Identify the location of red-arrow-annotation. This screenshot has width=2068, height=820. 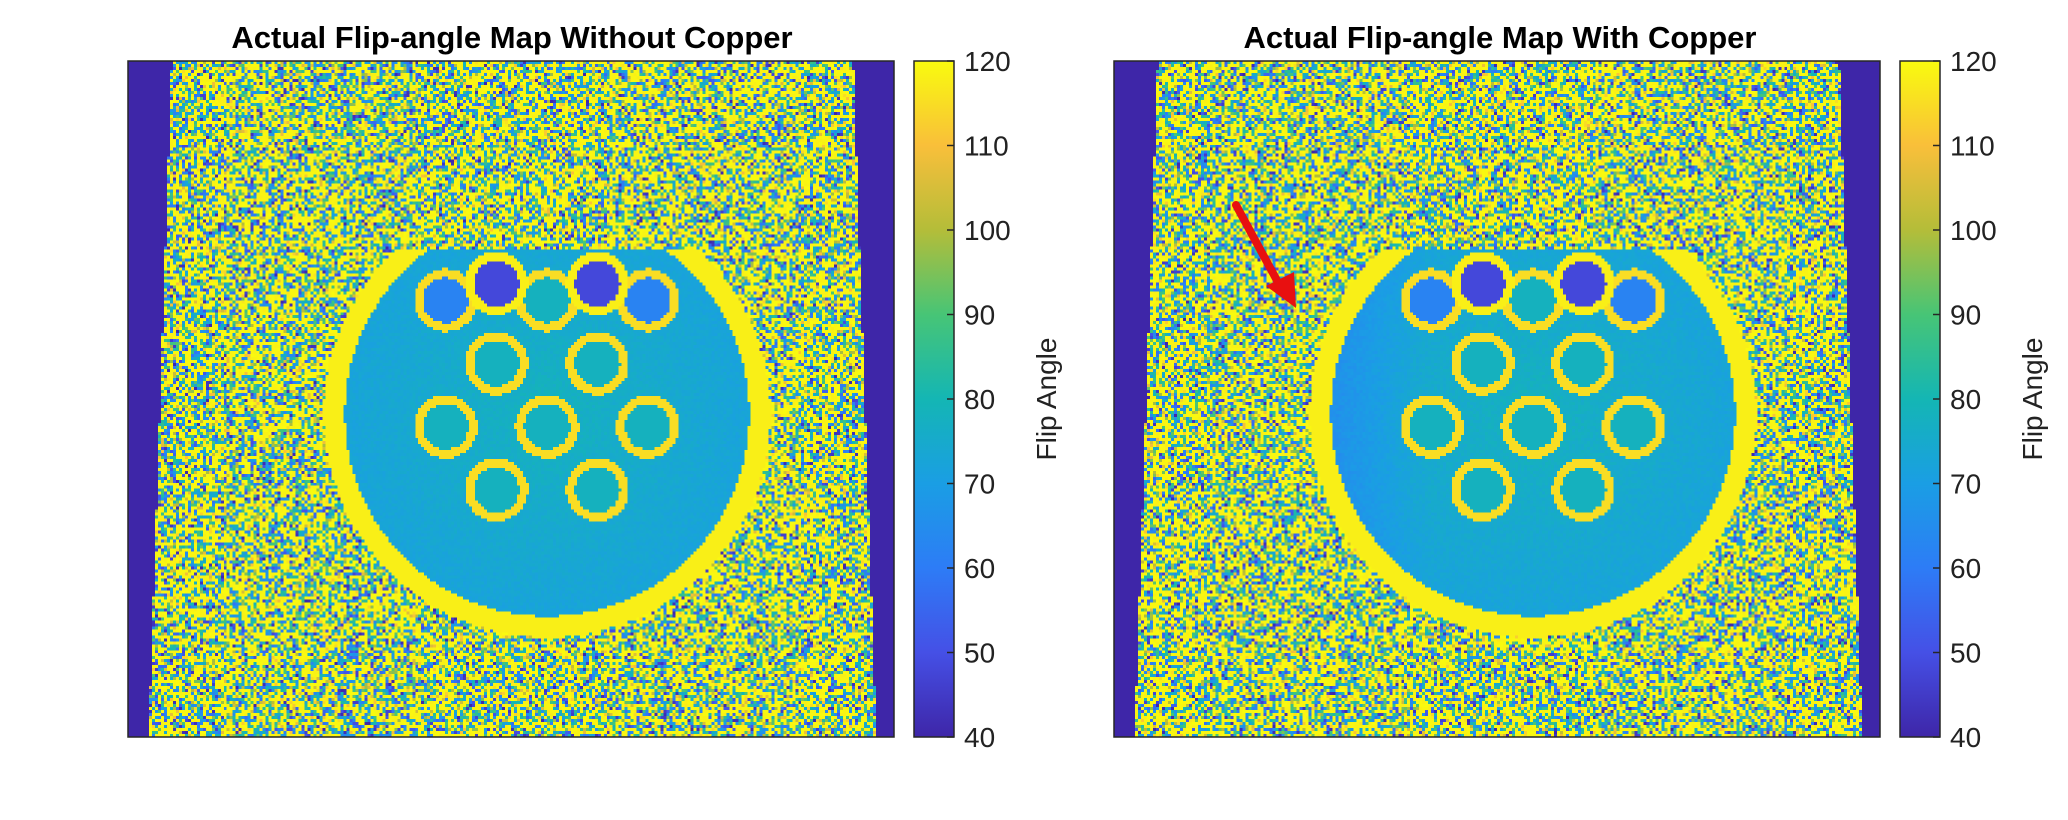
(1264, 254).